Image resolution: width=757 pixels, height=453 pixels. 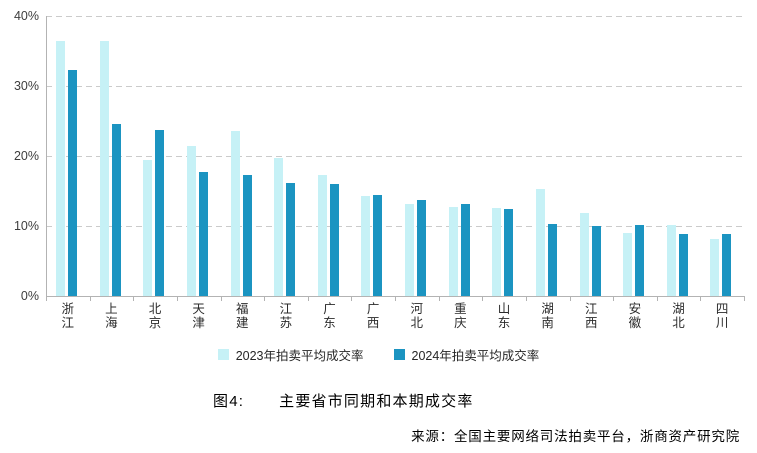 I want to click on figure-caption: 图4: 主要省市同期和本期成交率, so click(x=378, y=400).